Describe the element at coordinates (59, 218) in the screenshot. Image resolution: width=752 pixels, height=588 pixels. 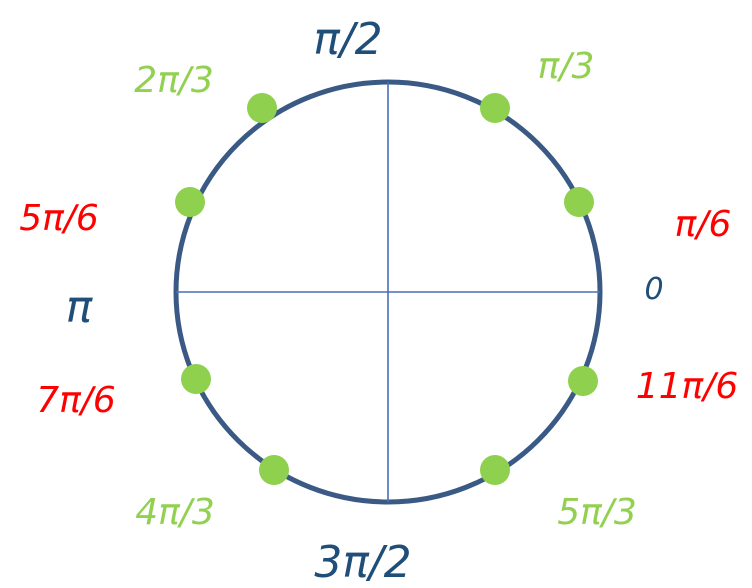
I see `label-5pi-over-6: 5π/6` at that location.